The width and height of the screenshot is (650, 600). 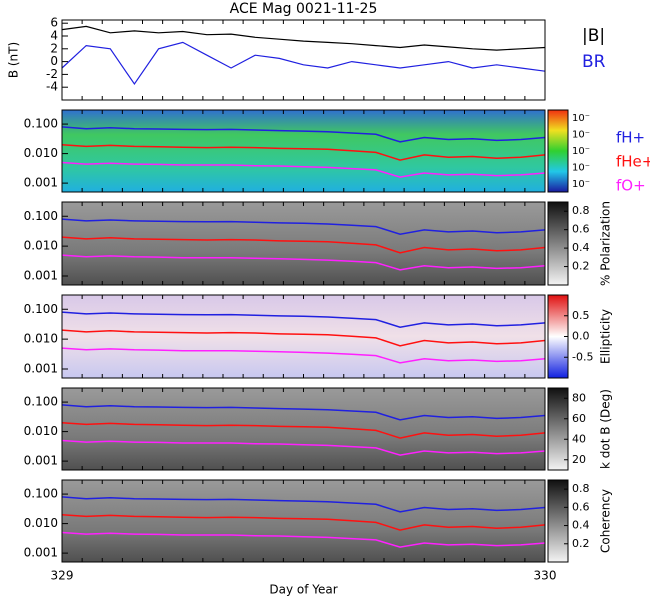 I want to click on colorbar-tick-label: 40, so click(x=579, y=438).